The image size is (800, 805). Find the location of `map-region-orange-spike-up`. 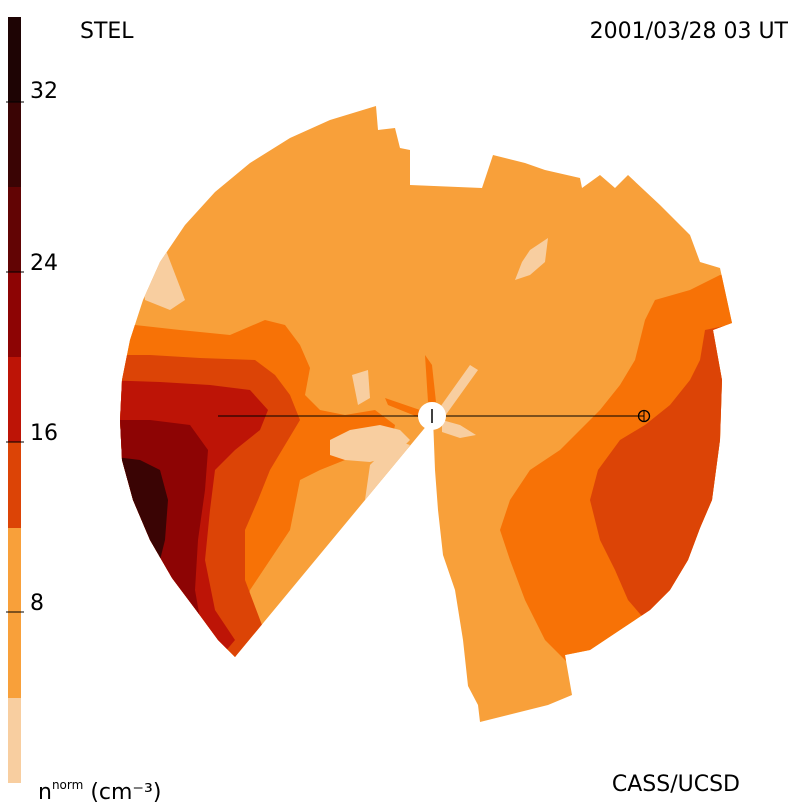

map-region-orange-spike-up is located at coordinates (430, 378).